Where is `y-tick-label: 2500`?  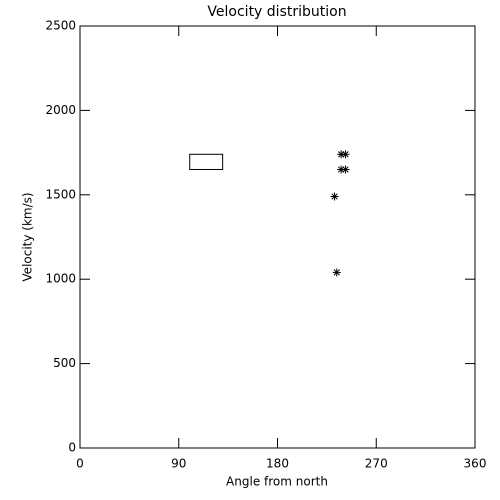 y-tick-label: 2500 is located at coordinates (60, 26).